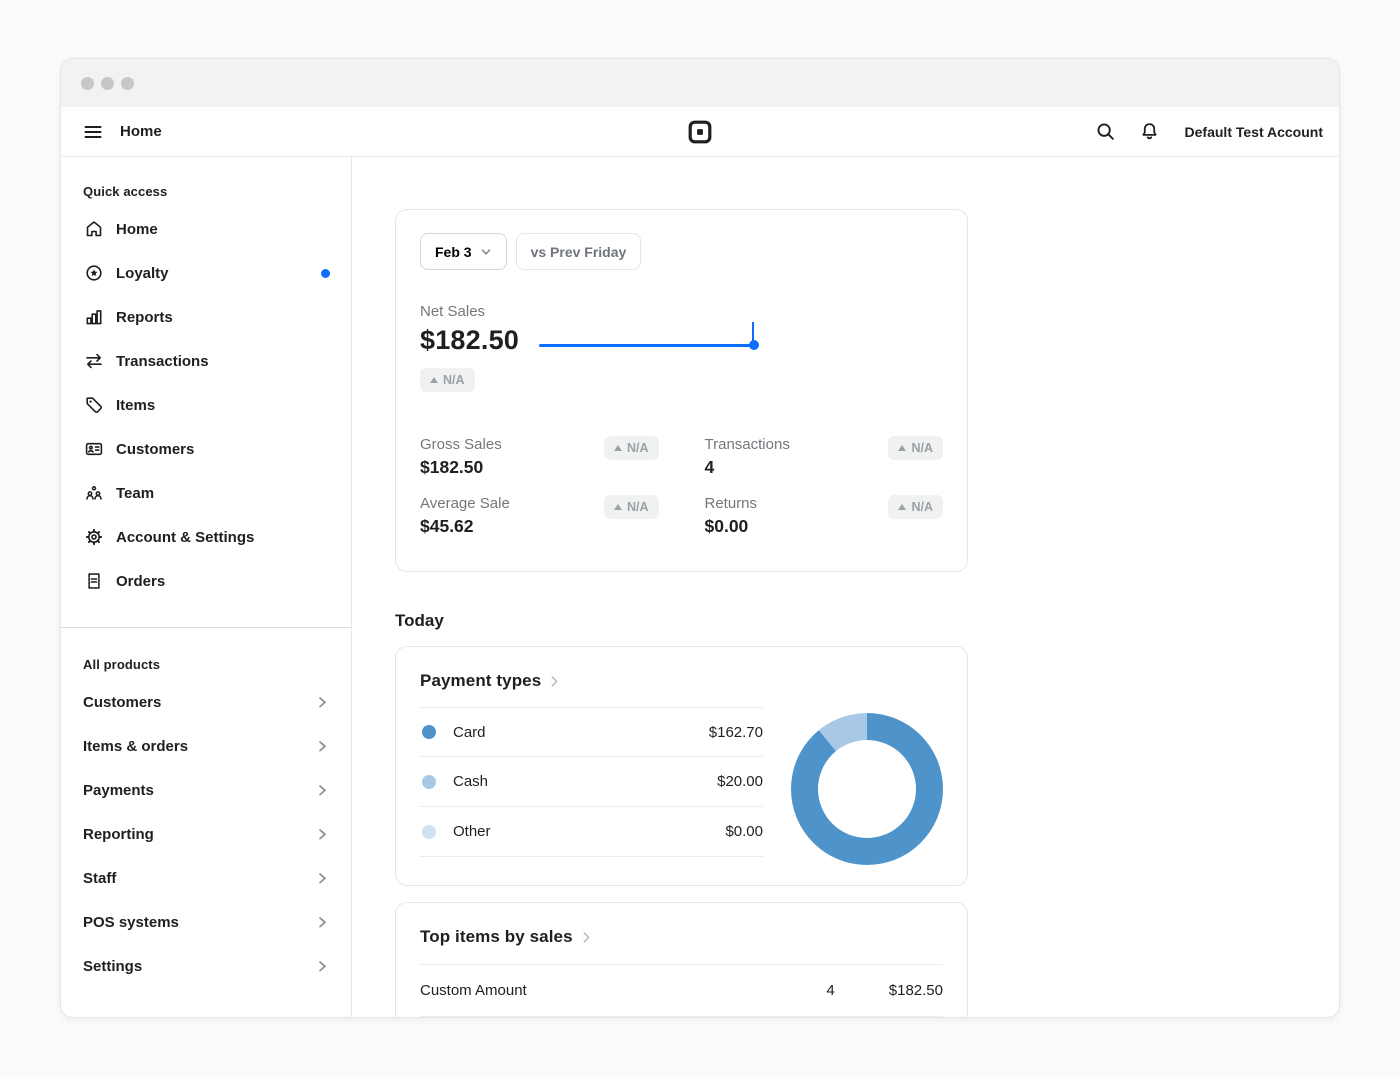  What do you see at coordinates (206, 746) in the screenshot?
I see `sidebar-item-items-orders: Items & orders` at bounding box center [206, 746].